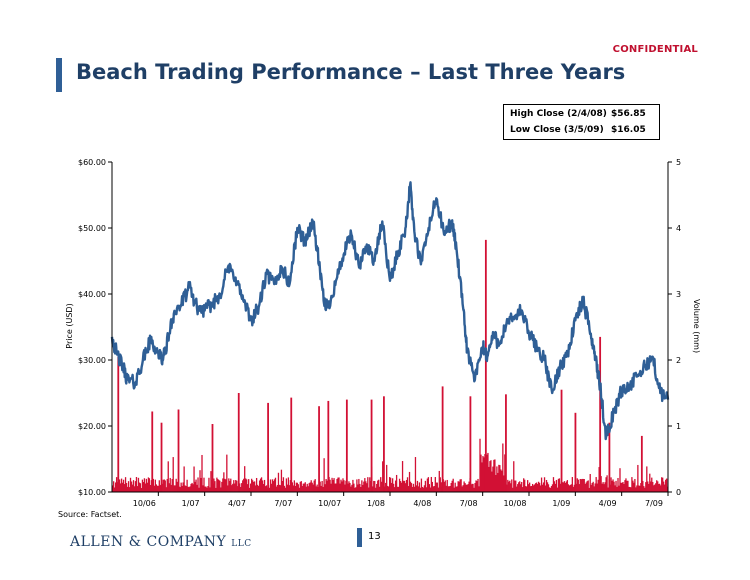  I want to click on left-tick-label: $60.00, so click(92, 162).